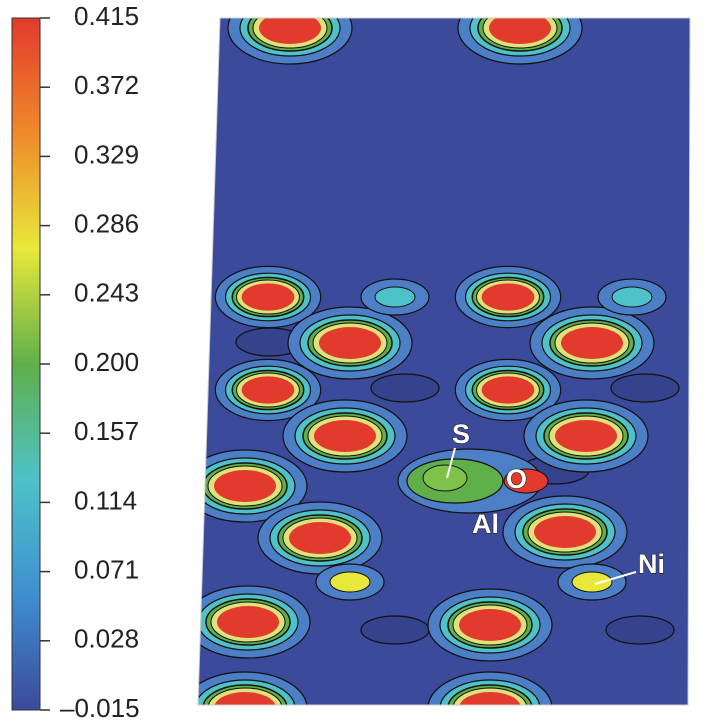 This screenshot has height=727, width=709. What do you see at coordinates (106, 85) in the screenshot?
I see `tick-label: 0.372` at bounding box center [106, 85].